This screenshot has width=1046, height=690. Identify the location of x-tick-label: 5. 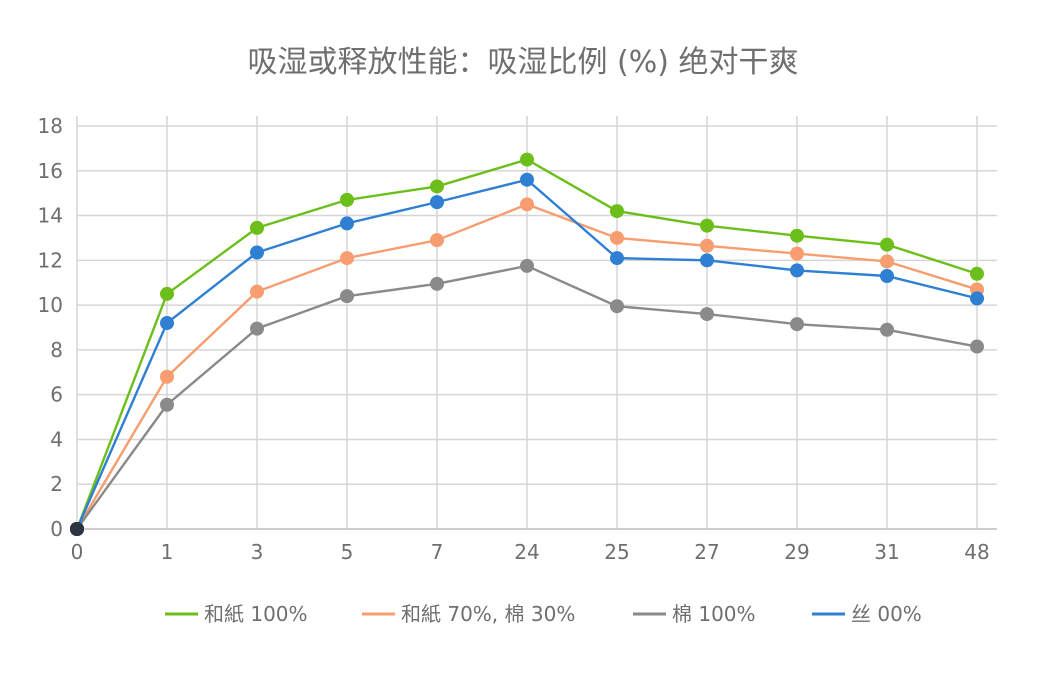
(347, 552).